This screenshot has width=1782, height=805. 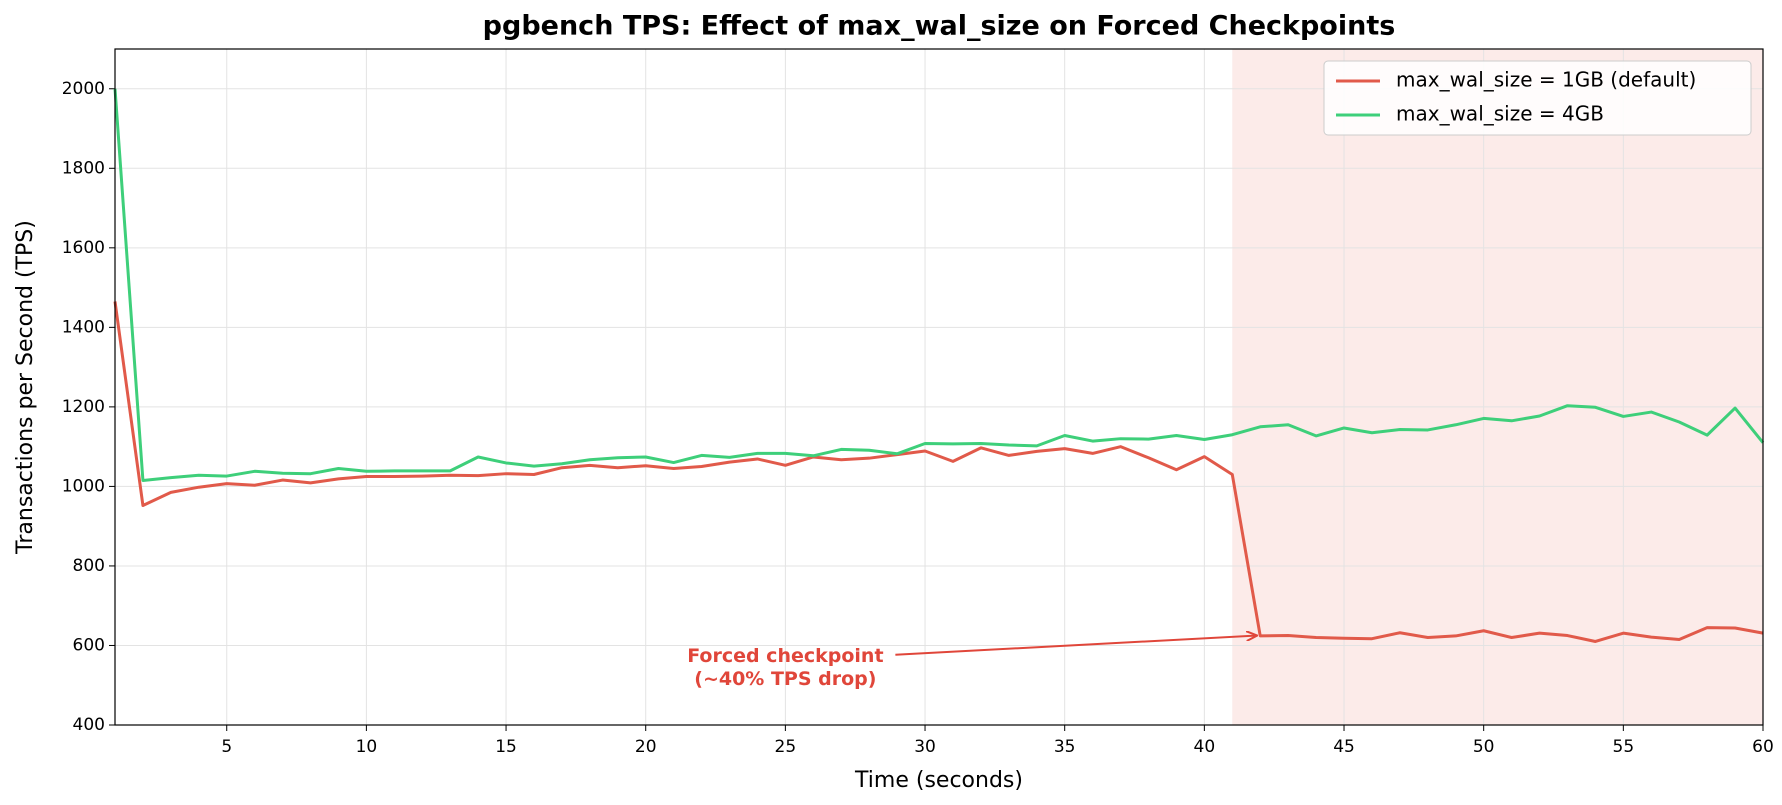 I want to click on y-tick-label: 1200, so click(x=83, y=407).